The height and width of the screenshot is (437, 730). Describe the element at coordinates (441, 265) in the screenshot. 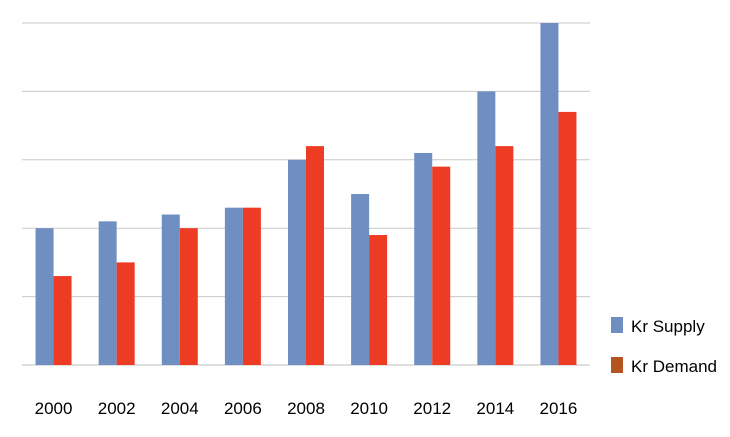

I see `bar-kr-demand-2012` at that location.